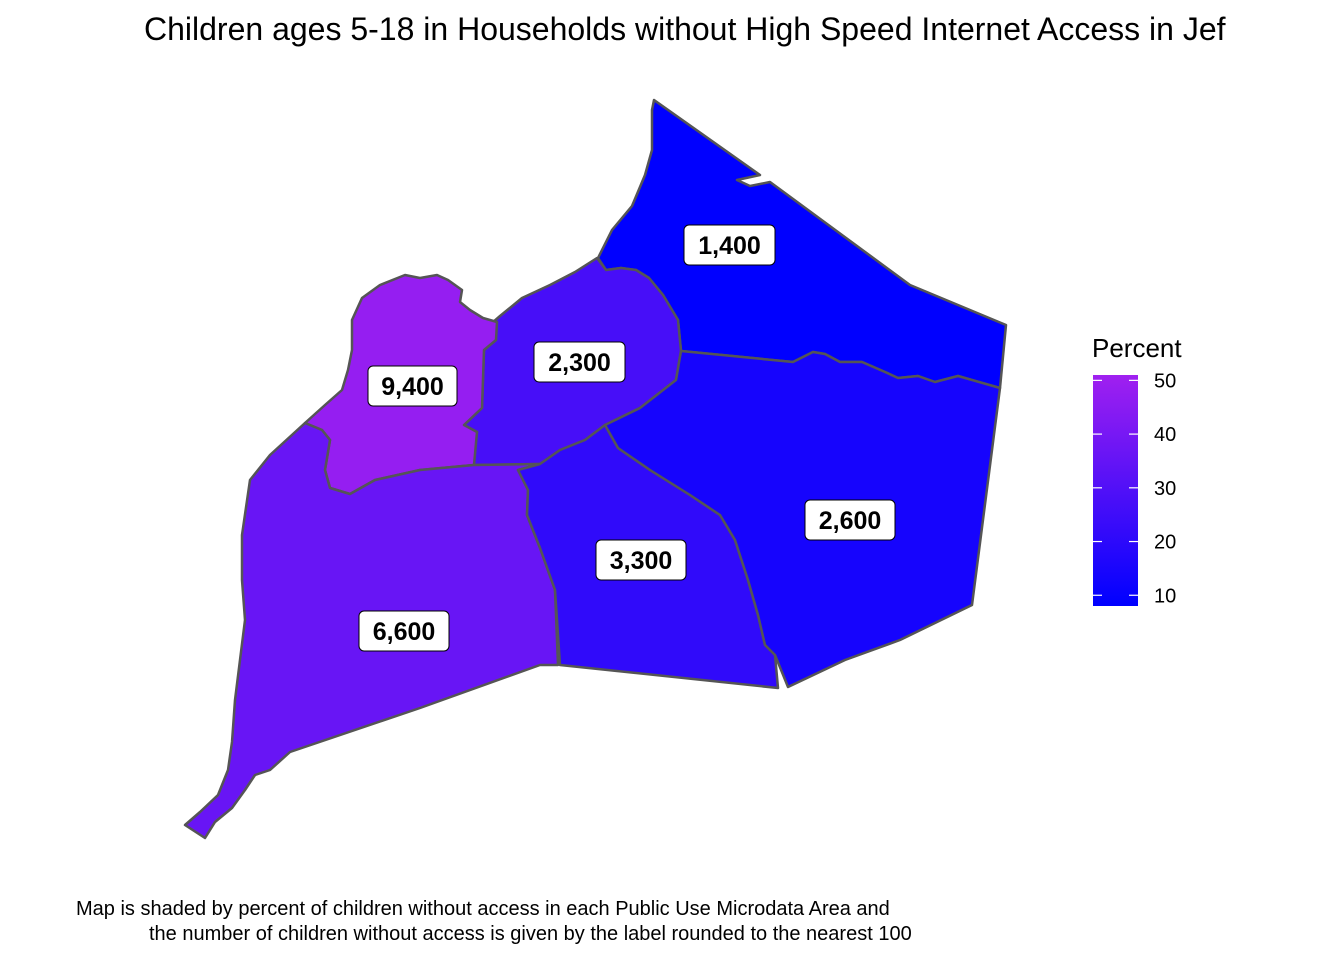  I want to click on label-northwest: 9,400, so click(412, 386).